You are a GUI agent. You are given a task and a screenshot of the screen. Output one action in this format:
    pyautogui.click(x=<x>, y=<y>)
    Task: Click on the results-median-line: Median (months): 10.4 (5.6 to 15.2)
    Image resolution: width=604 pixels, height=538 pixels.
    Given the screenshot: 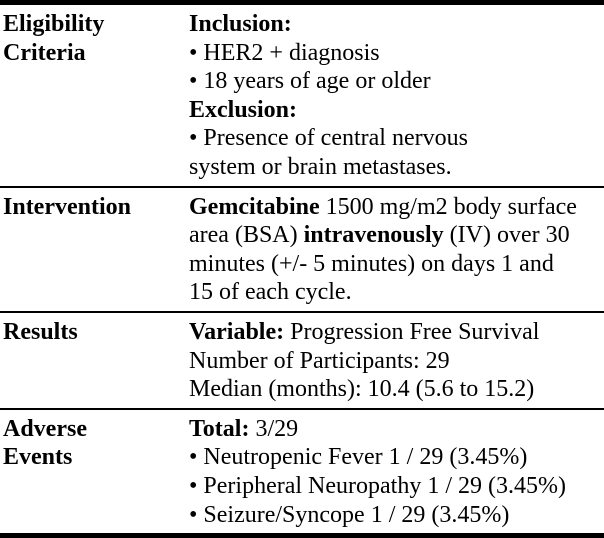 What is the action you would take?
    pyautogui.click(x=396, y=389)
    